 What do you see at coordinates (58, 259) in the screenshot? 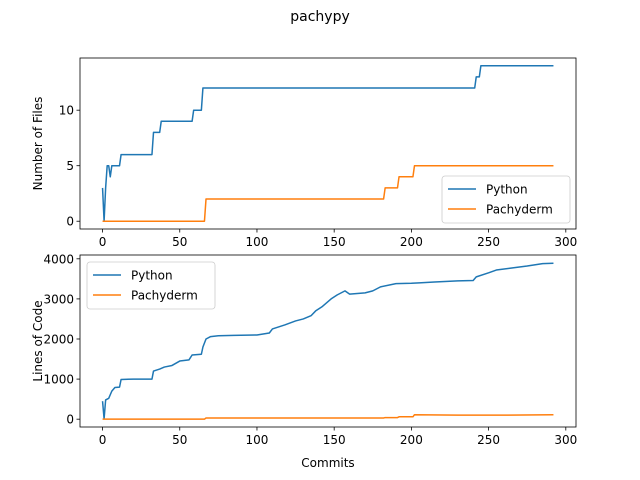
I see `y-tick-label: 4000` at bounding box center [58, 259].